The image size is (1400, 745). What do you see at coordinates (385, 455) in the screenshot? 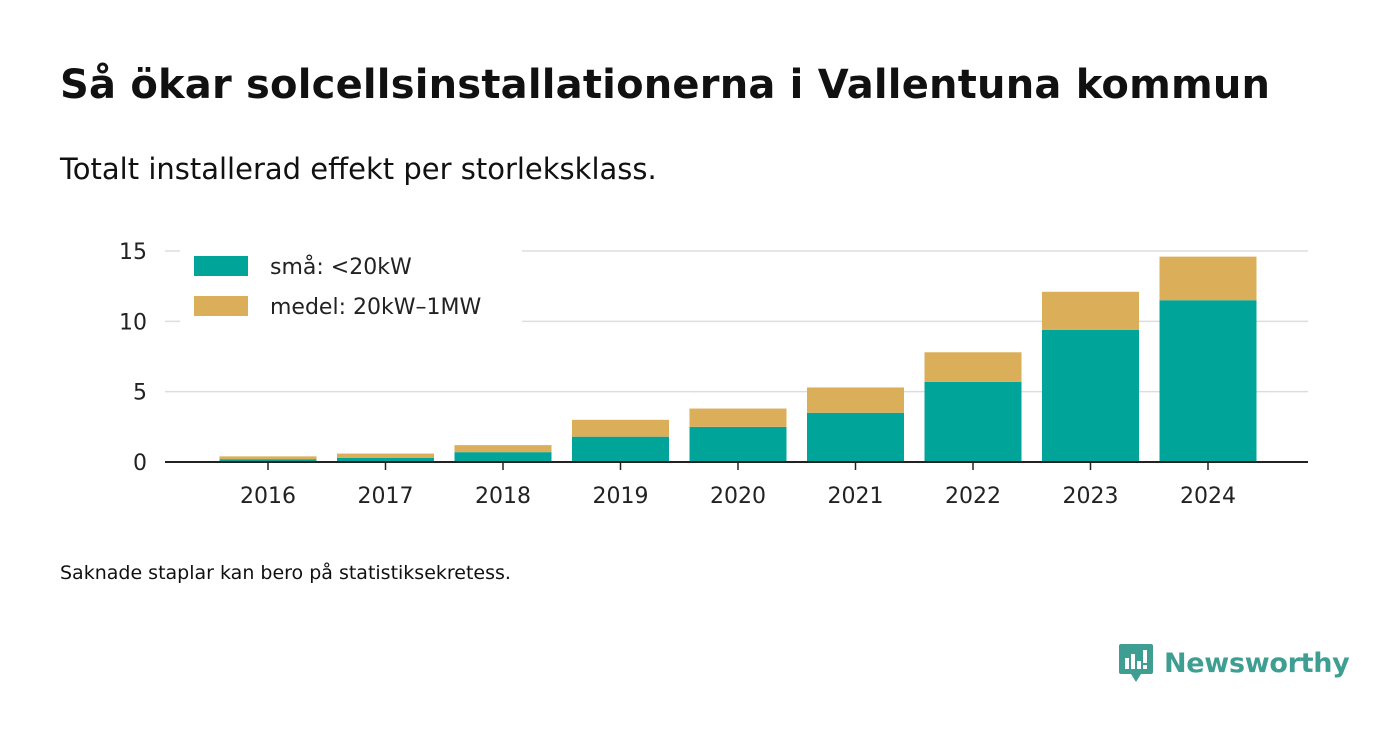
I see `bar-medium-2017` at bounding box center [385, 455].